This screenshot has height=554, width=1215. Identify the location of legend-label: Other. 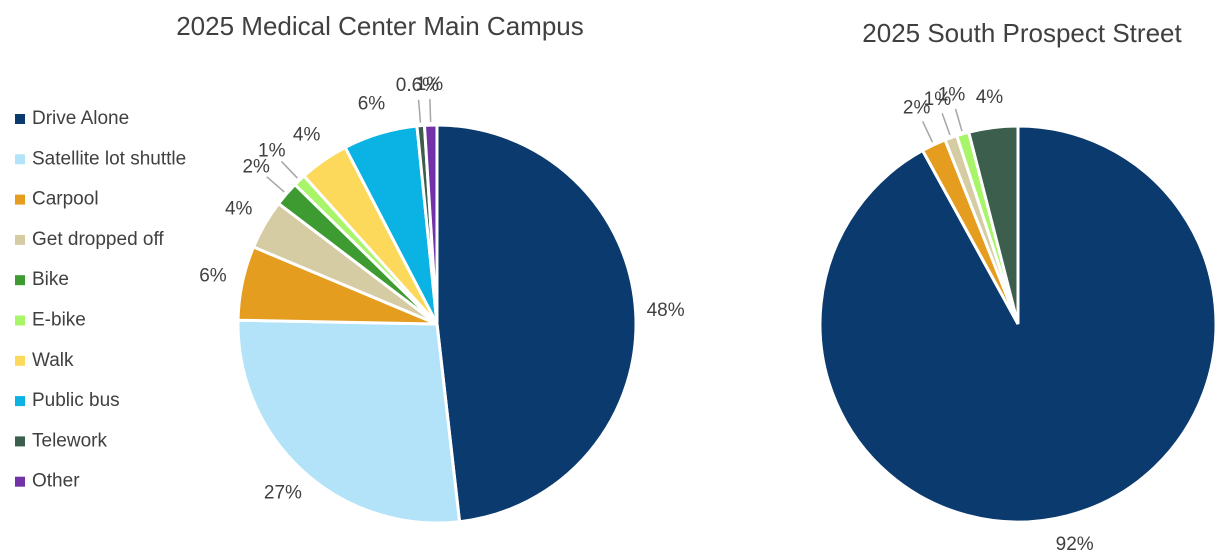
(56, 481).